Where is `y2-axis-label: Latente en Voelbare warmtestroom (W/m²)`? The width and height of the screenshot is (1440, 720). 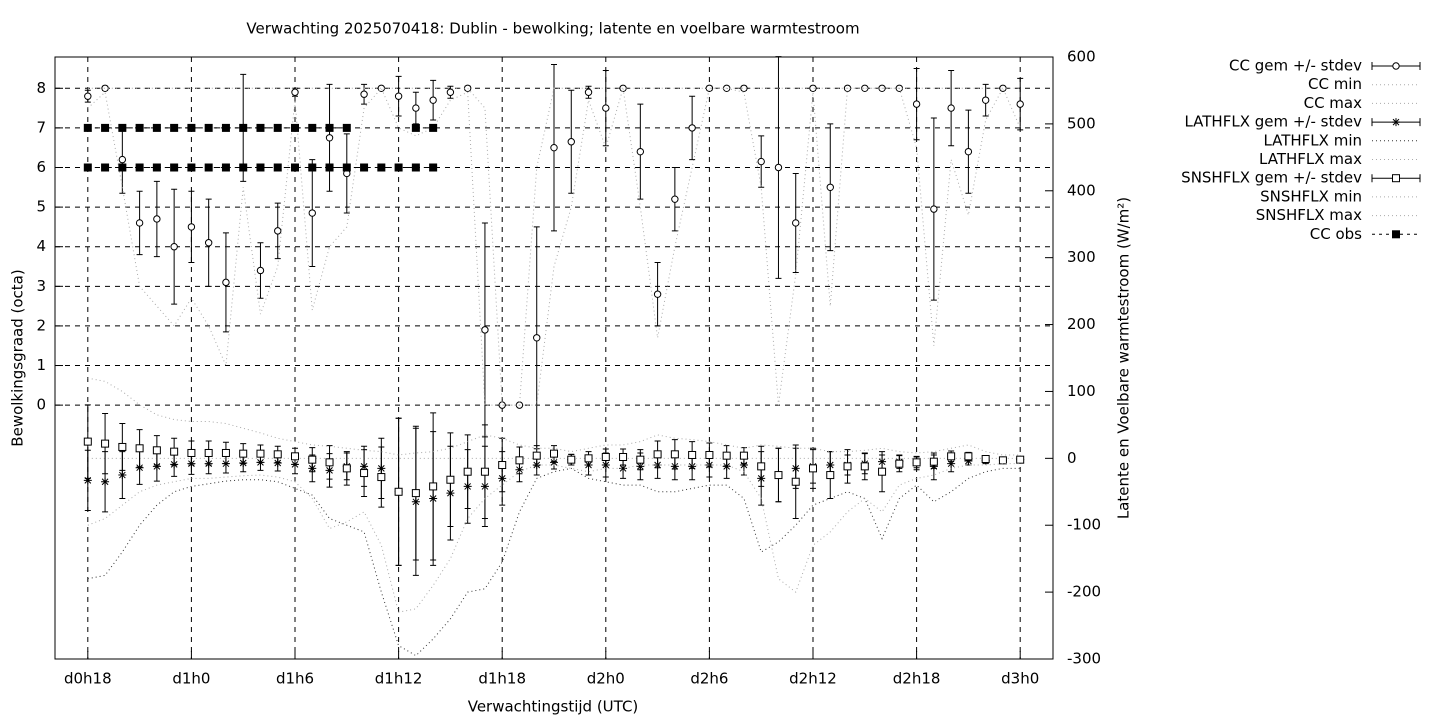
y2-axis-label: Latente en Voelbare warmtestroom (W/m²) is located at coordinates (1124, 358).